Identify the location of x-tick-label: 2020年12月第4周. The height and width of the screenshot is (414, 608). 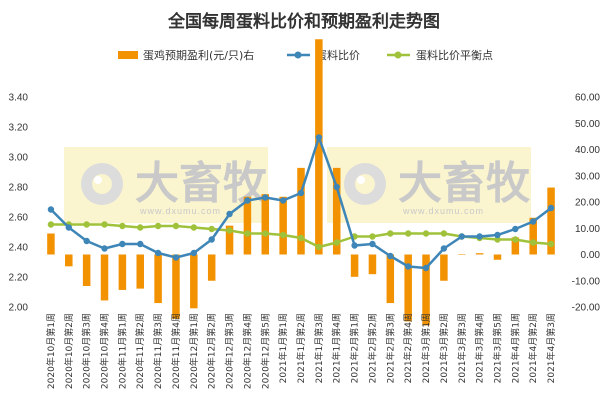
(247, 351).